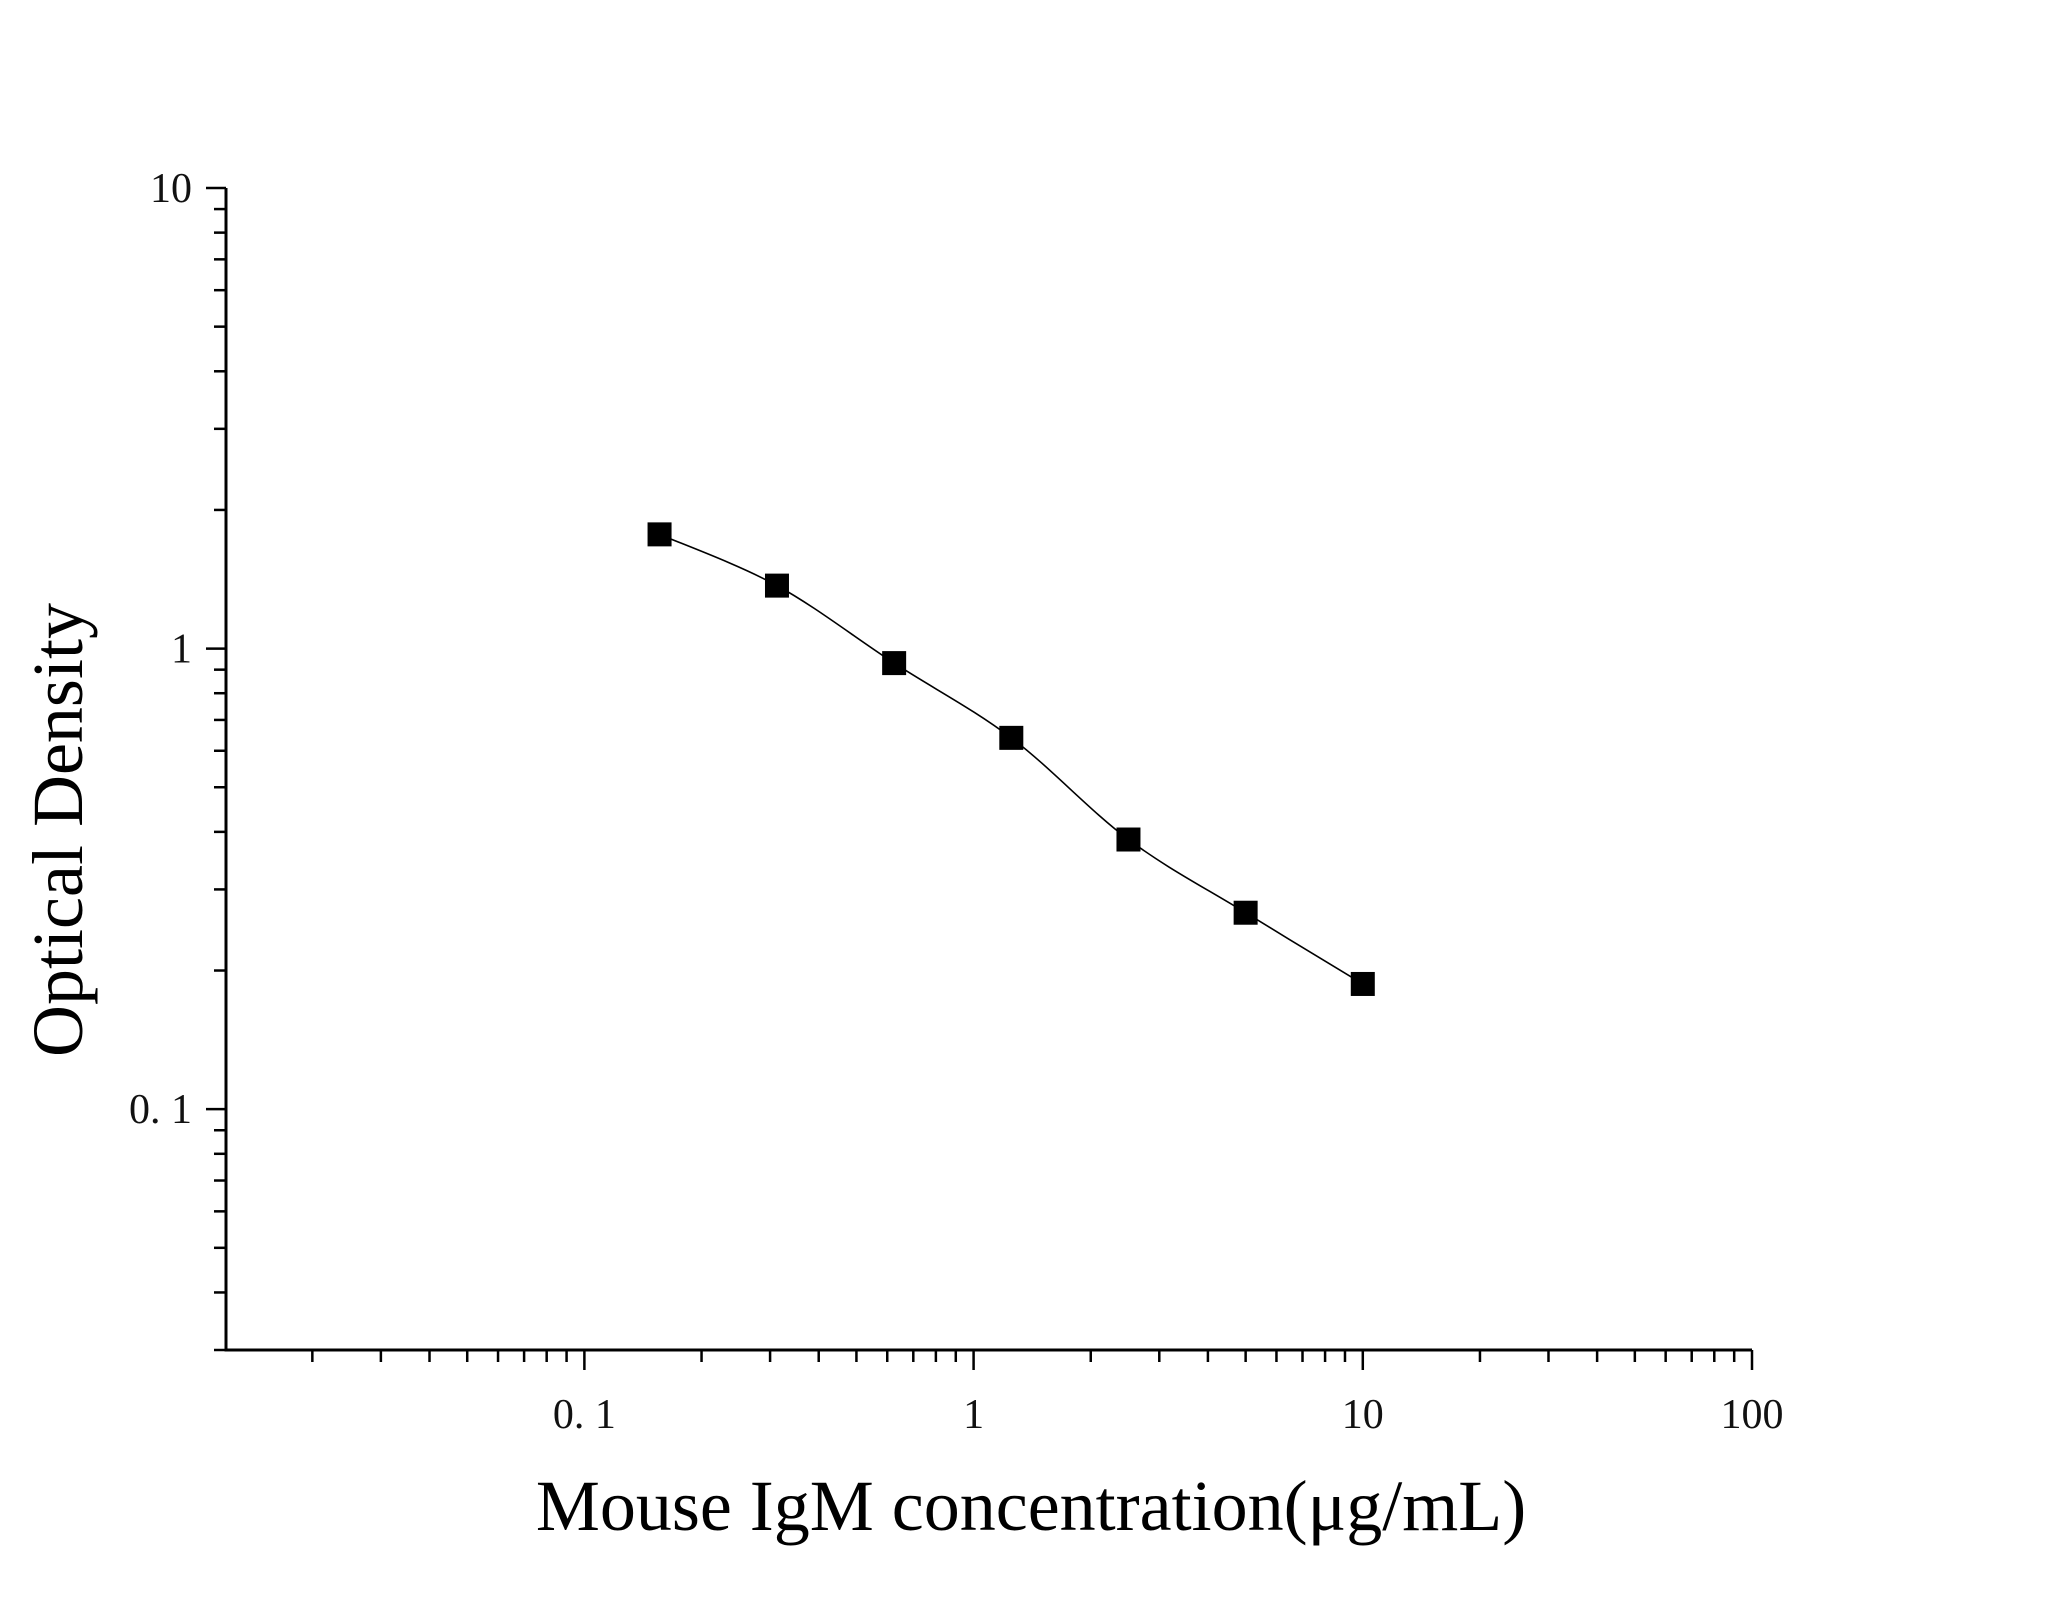  I want to click on y-axis-title: Optical Density, so click(58, 830).